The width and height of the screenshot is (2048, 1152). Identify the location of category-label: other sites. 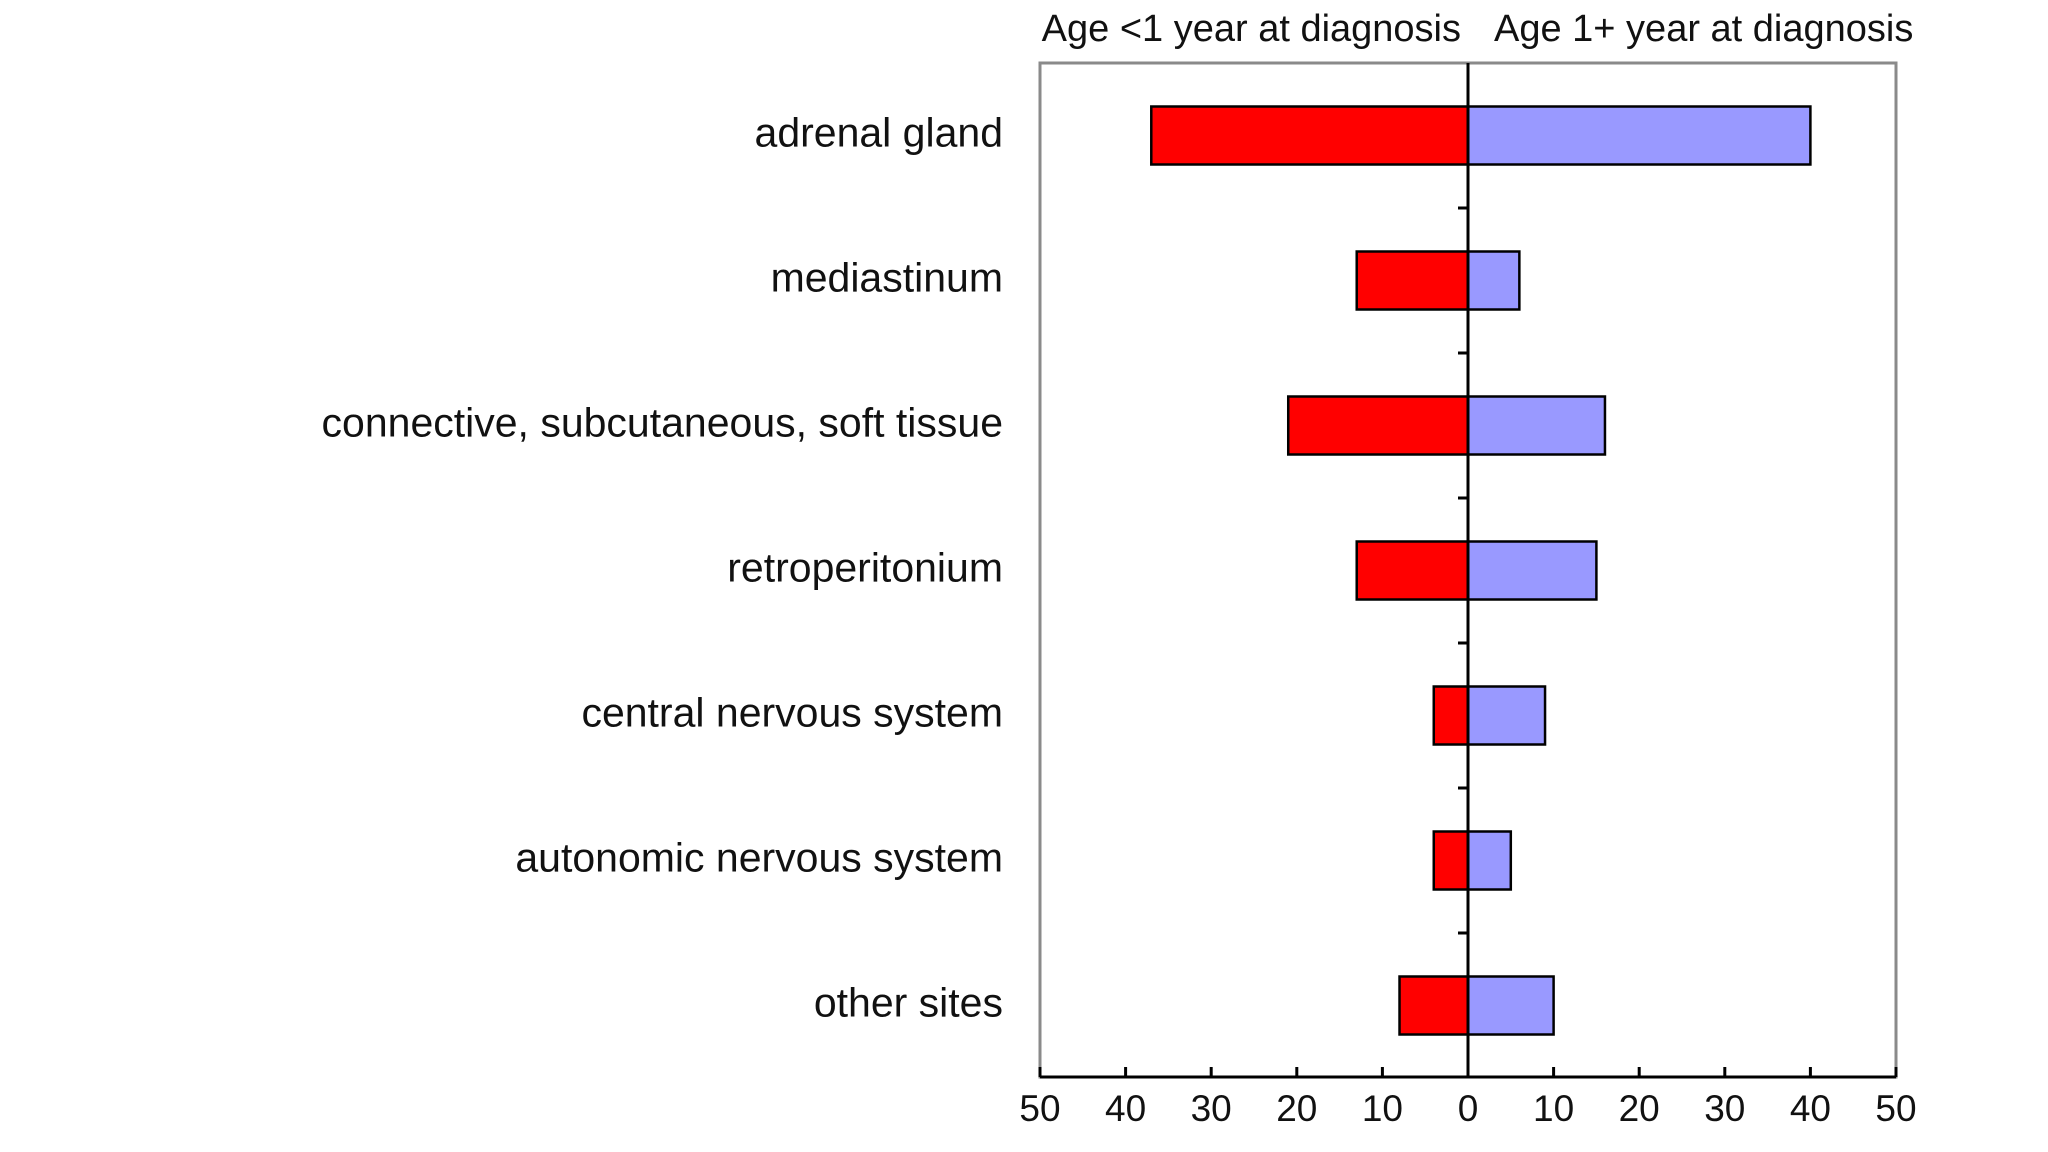
(908, 1002).